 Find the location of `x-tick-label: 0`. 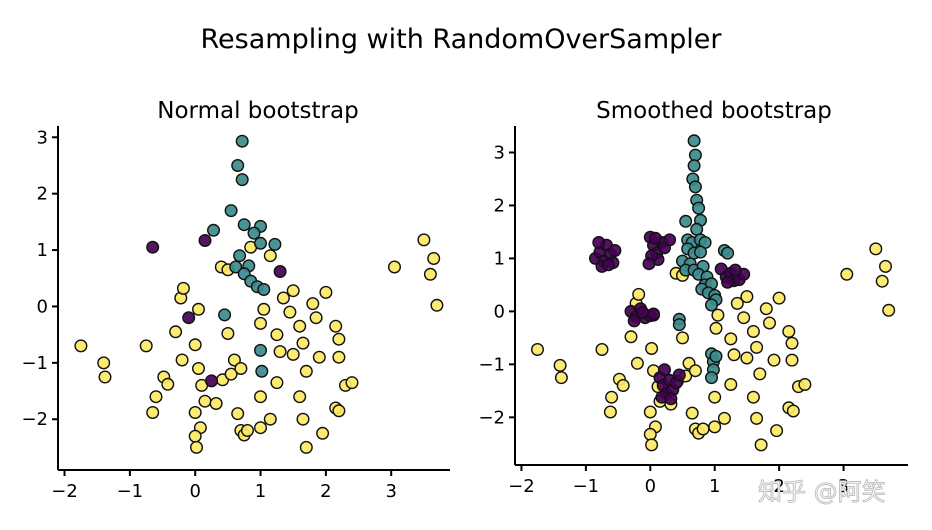

x-tick-label: 0 is located at coordinates (194, 491).